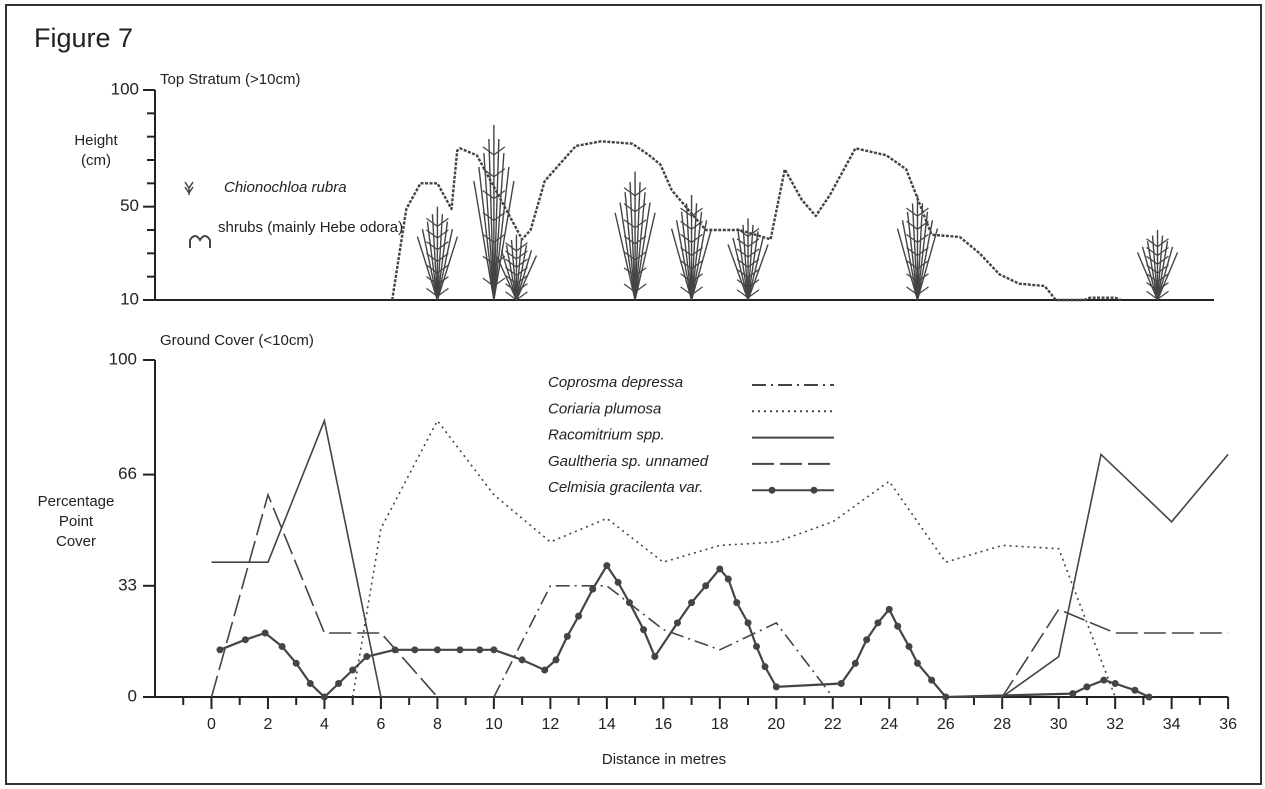 The image size is (1265, 789). Describe the element at coordinates (76, 521) in the screenshot. I see `y-axis-label: Point` at that location.